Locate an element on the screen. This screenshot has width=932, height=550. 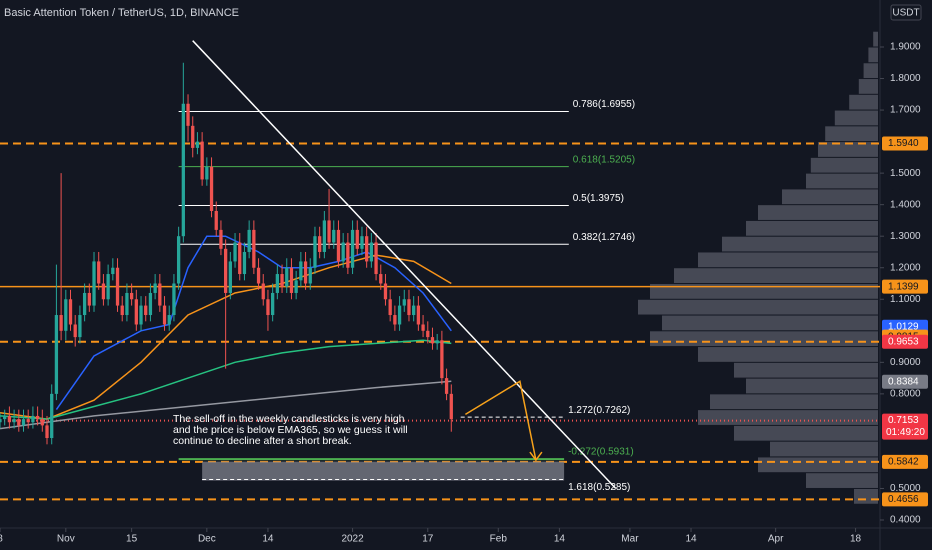
y-tick-label: 1.9000 is located at coordinates (905, 47).